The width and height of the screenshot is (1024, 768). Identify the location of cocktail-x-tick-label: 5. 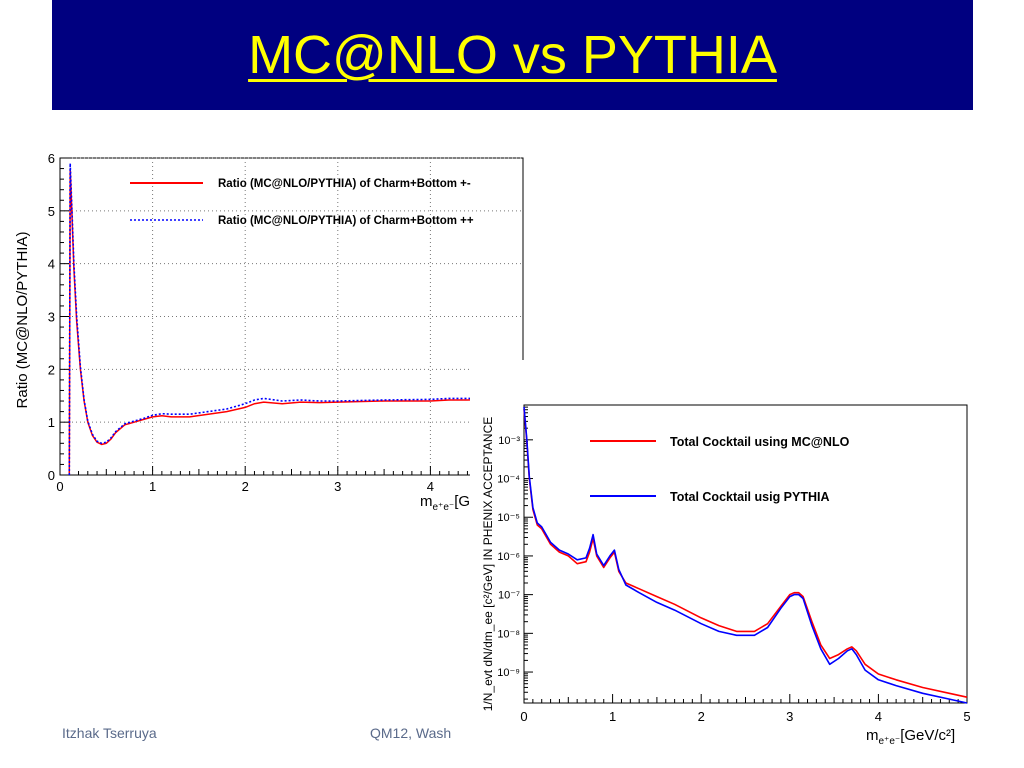
(966, 716).